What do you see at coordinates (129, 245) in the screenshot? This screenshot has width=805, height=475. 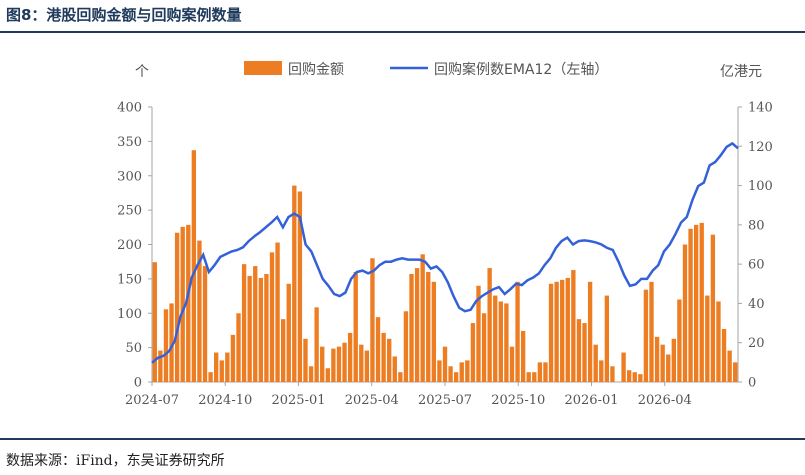 I see `left-tick-label: 200` at bounding box center [129, 245].